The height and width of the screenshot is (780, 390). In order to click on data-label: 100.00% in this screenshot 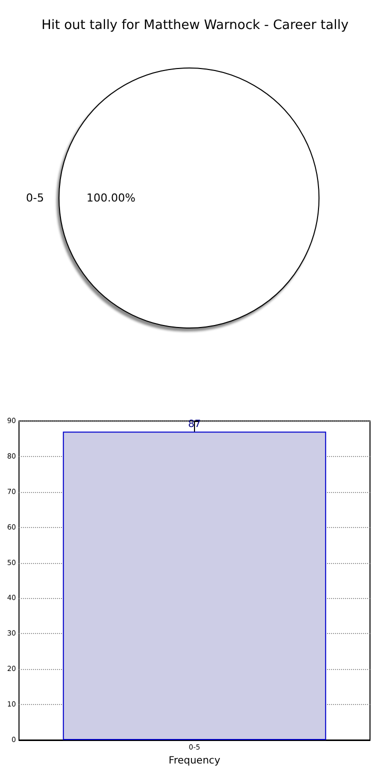, I will do `click(111, 198)`.